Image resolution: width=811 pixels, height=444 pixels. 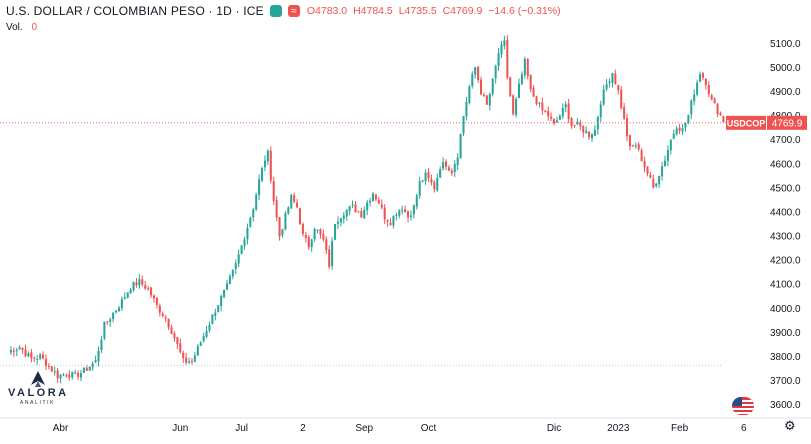 I want to click on settings-gear-icon: ⚙, so click(x=790, y=425).